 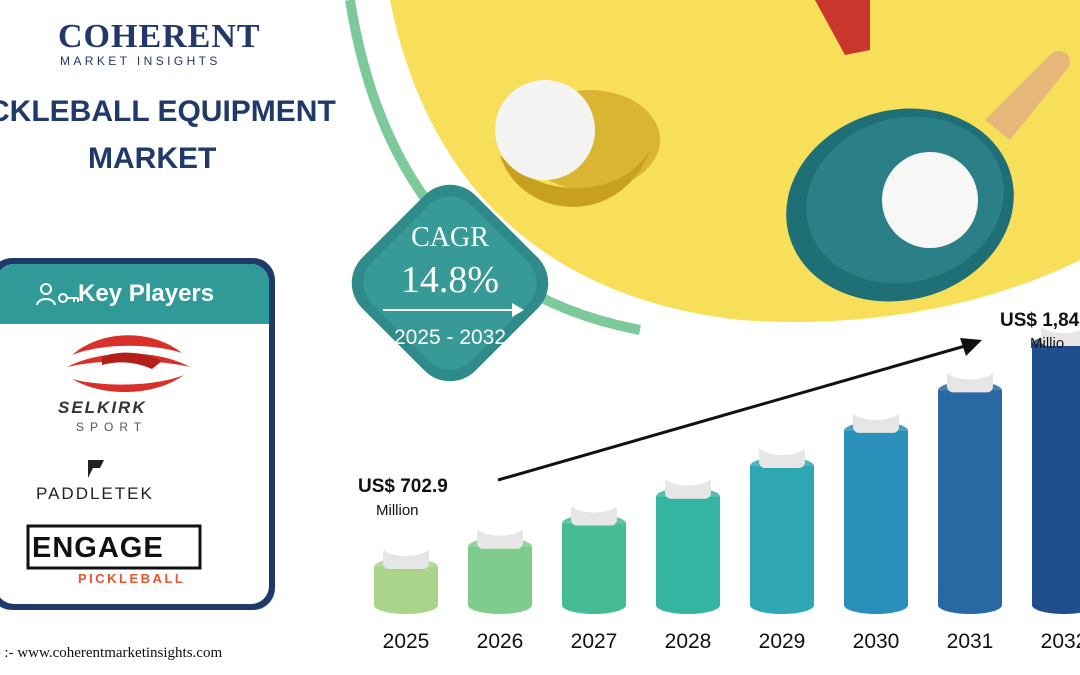 What do you see at coordinates (450, 280) in the screenshot?
I see `cagr-value: 14.8%` at bounding box center [450, 280].